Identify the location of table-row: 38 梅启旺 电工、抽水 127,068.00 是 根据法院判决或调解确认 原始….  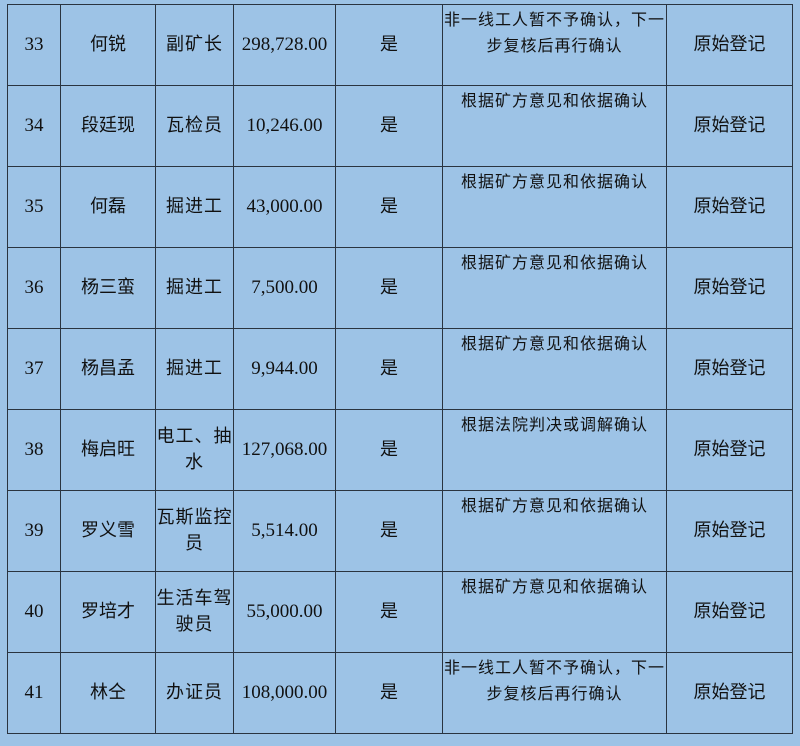
(400, 450).